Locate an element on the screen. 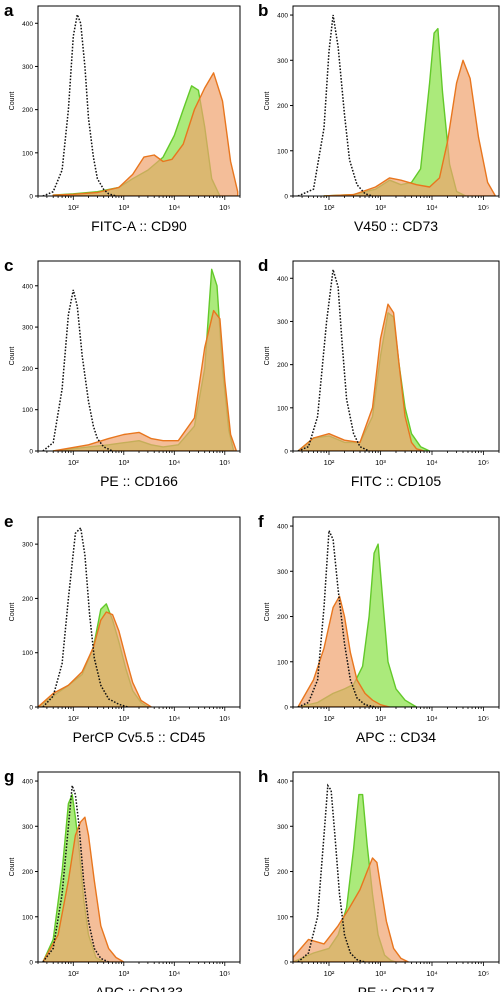 The width and height of the screenshot is (503, 992). panel-letter: b is located at coordinates (263, 10).